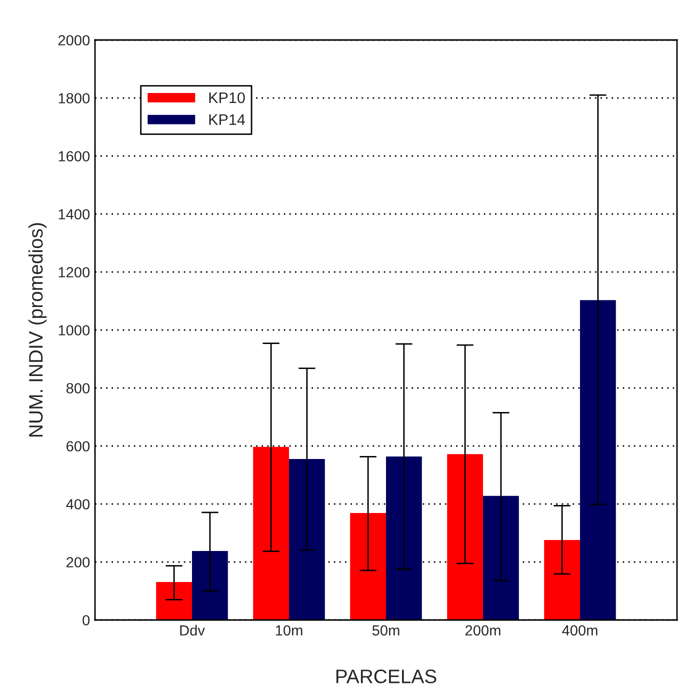 The height and width of the screenshot is (684, 700). I want to click on y-tick-label: 1600, so click(74, 156).